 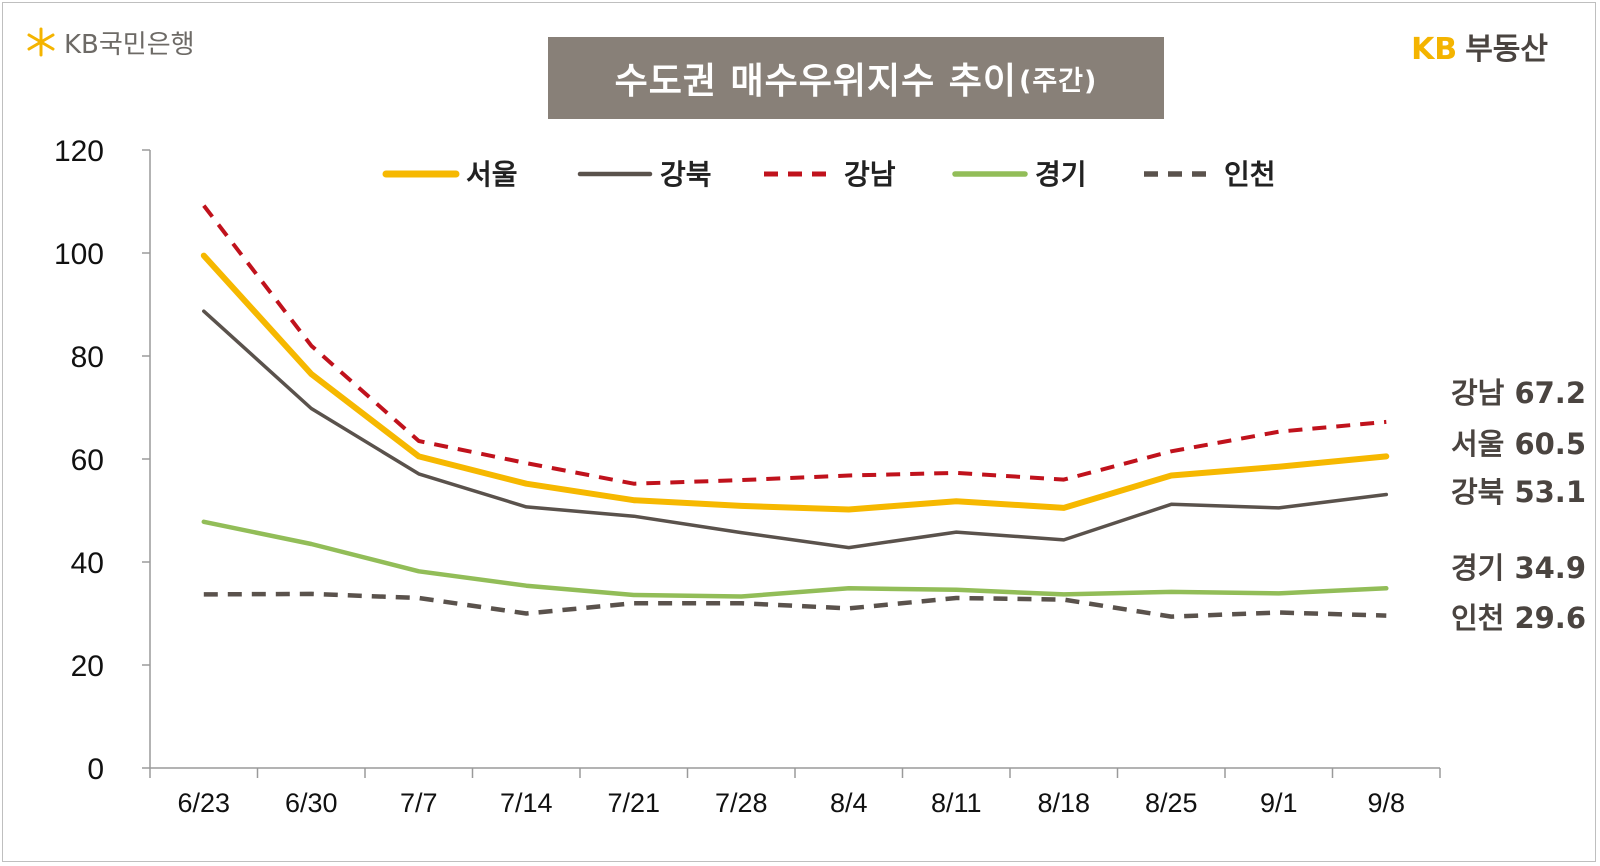 What do you see at coordinates (1058, 81) in the screenshot?
I see `chart-title-sub: (주간)` at bounding box center [1058, 81].